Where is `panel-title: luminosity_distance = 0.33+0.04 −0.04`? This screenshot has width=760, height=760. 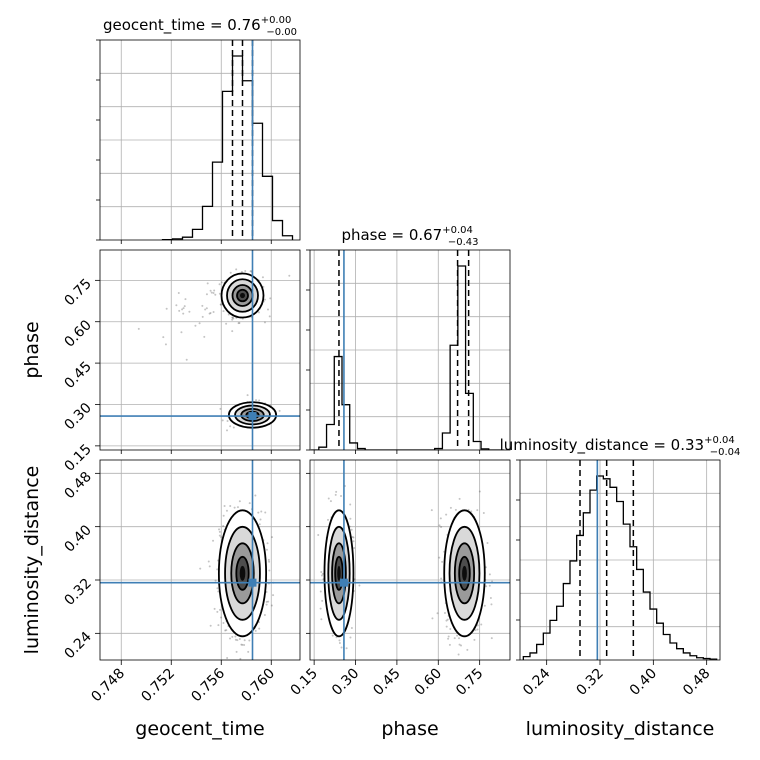 panel-title: luminosity_distance = 0.33+0.04 −0.04 is located at coordinates (620, 446).